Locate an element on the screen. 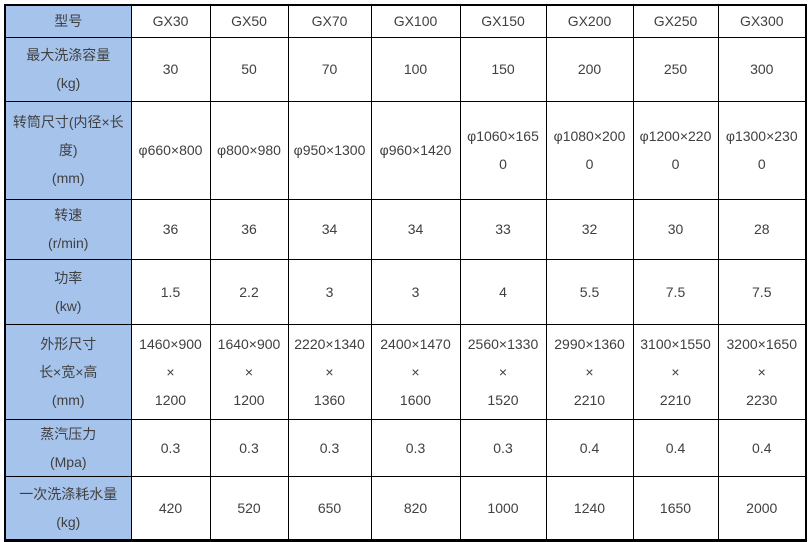 The image size is (809, 542). header-model-cell: GX150 is located at coordinates (503, 21).